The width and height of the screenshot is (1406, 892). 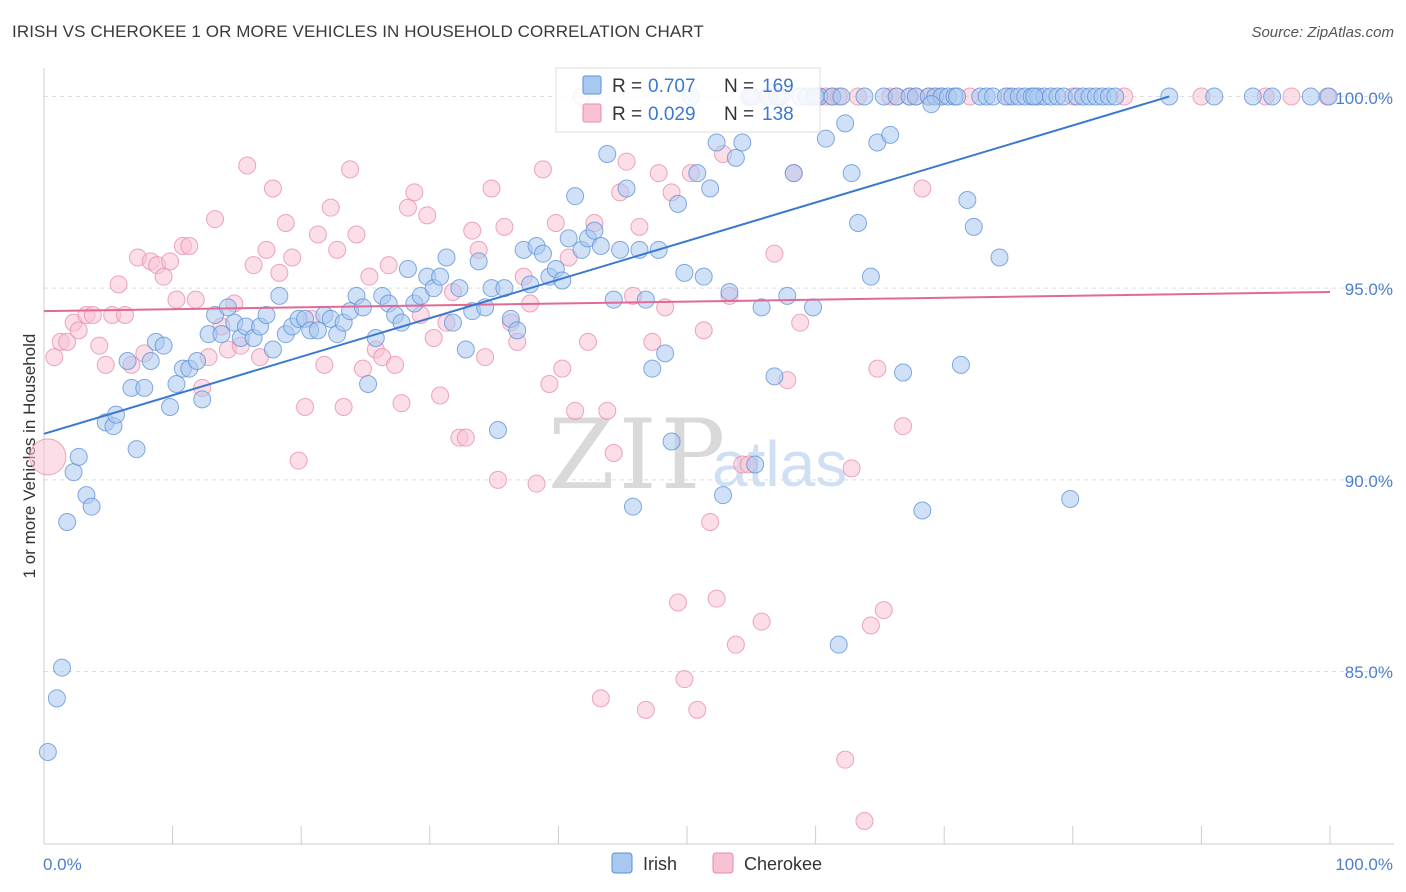 I want to click on watermark-atlas: atlas, so click(x=779, y=464).